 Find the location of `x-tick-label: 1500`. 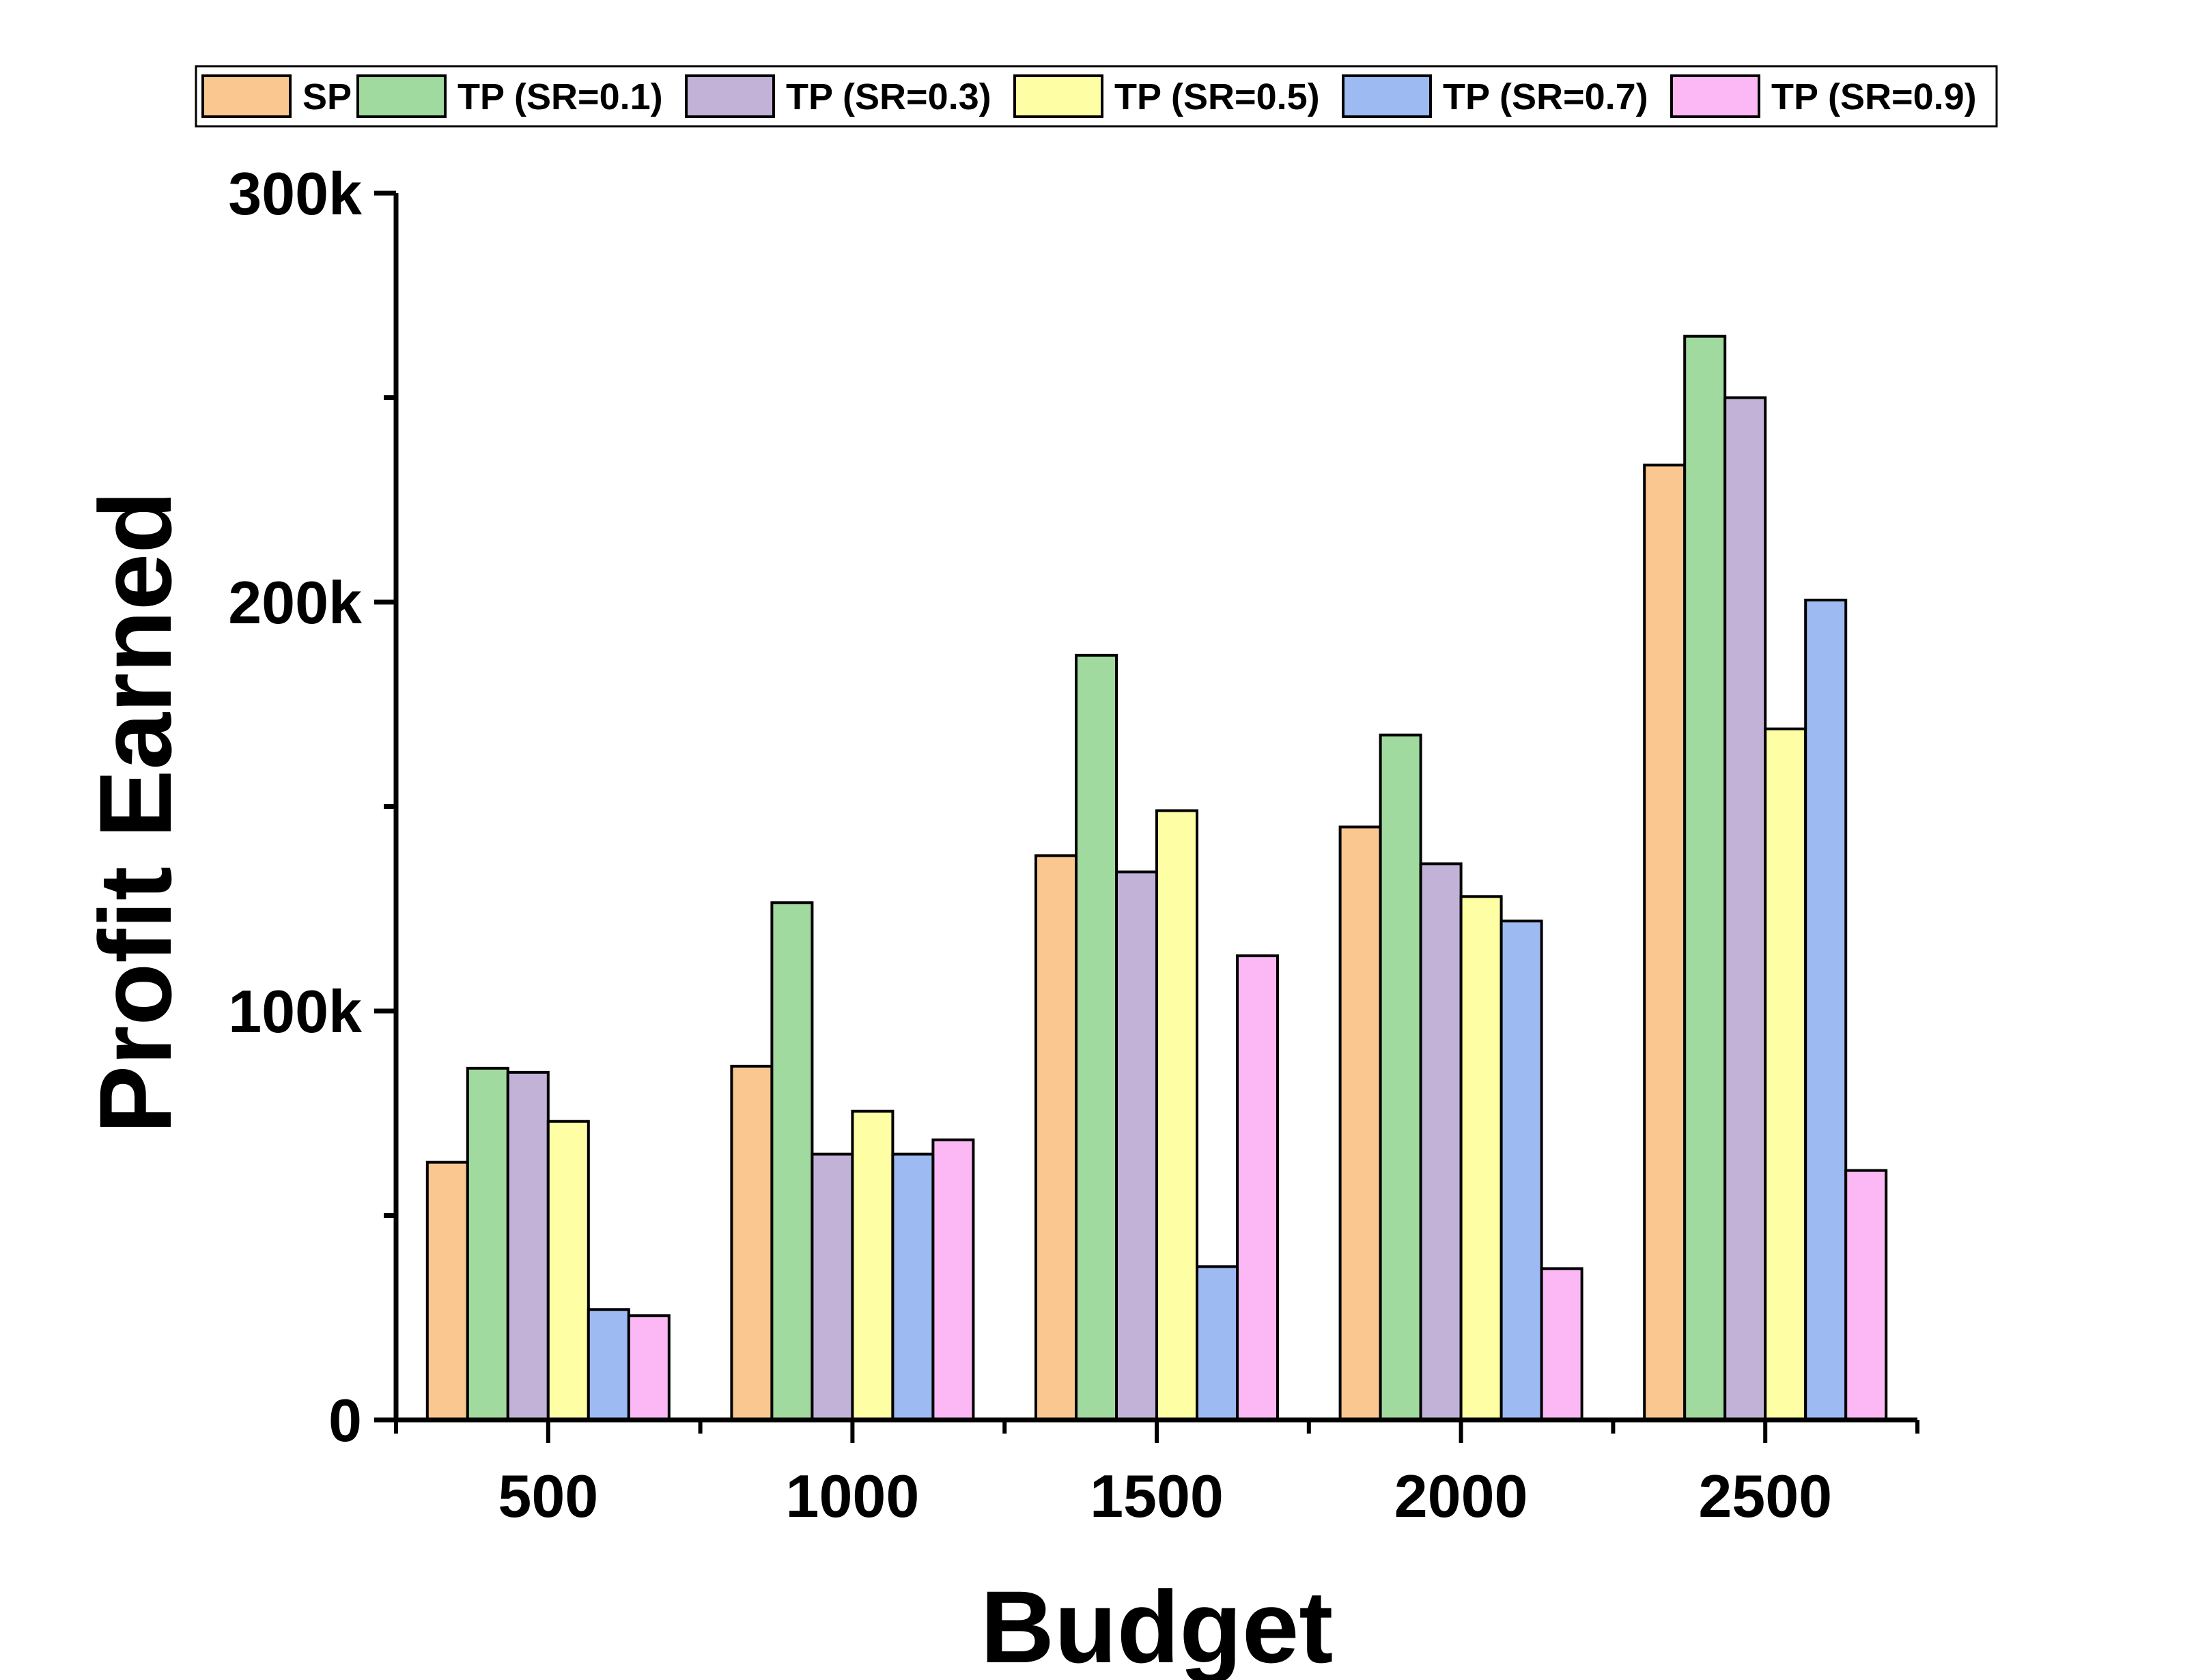

x-tick-label: 1500 is located at coordinates (1157, 1496).